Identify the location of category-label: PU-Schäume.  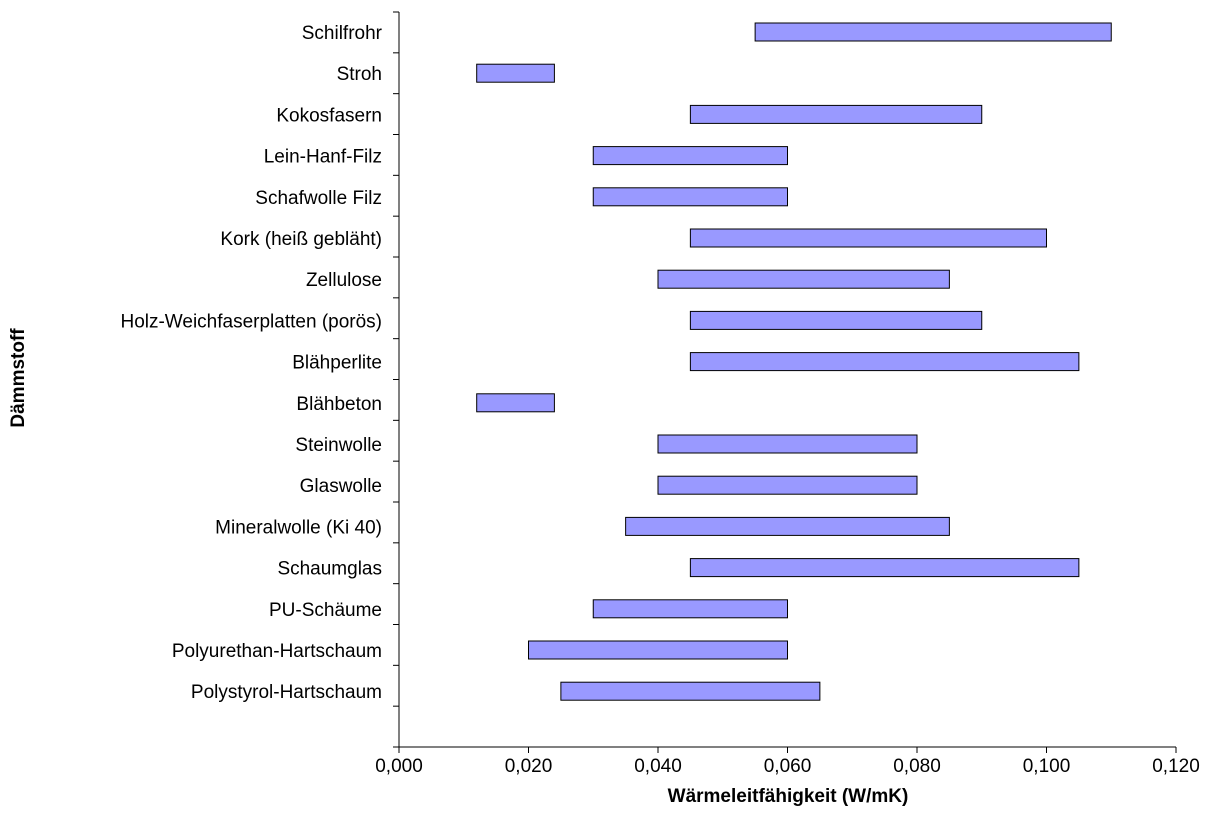
(325, 610).